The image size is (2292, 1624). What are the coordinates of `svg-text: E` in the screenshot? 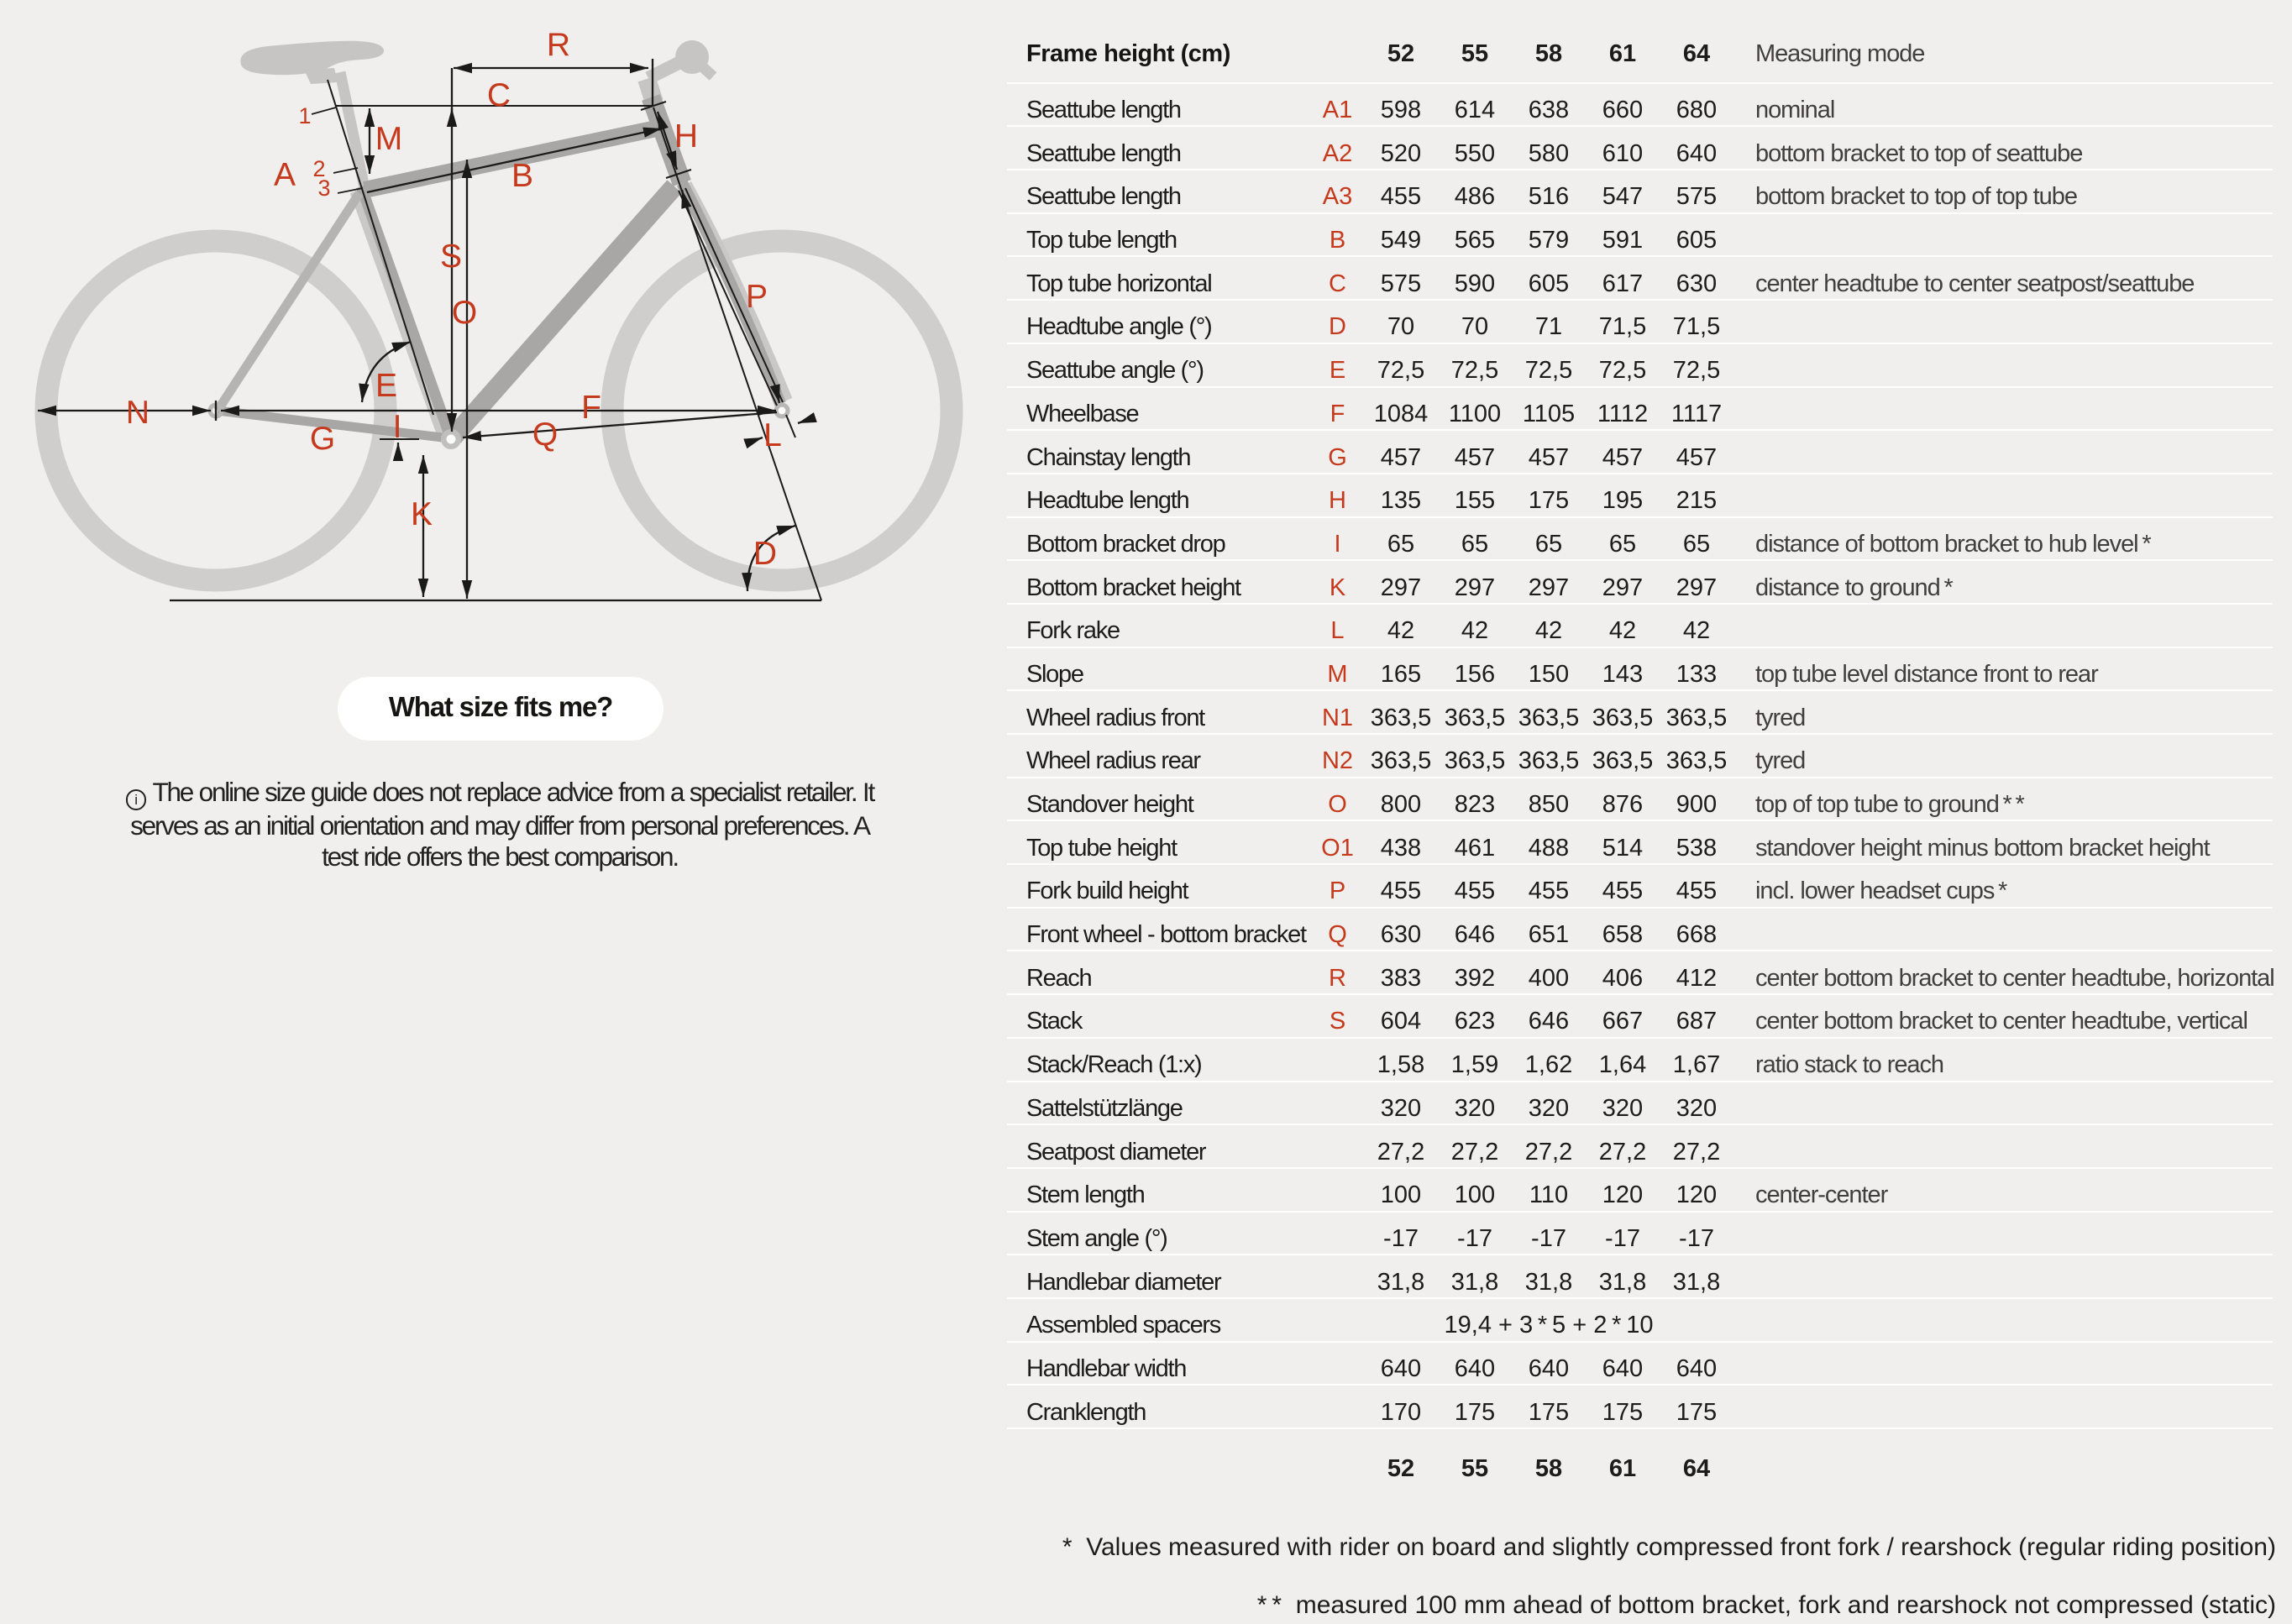 It's located at (386, 386).